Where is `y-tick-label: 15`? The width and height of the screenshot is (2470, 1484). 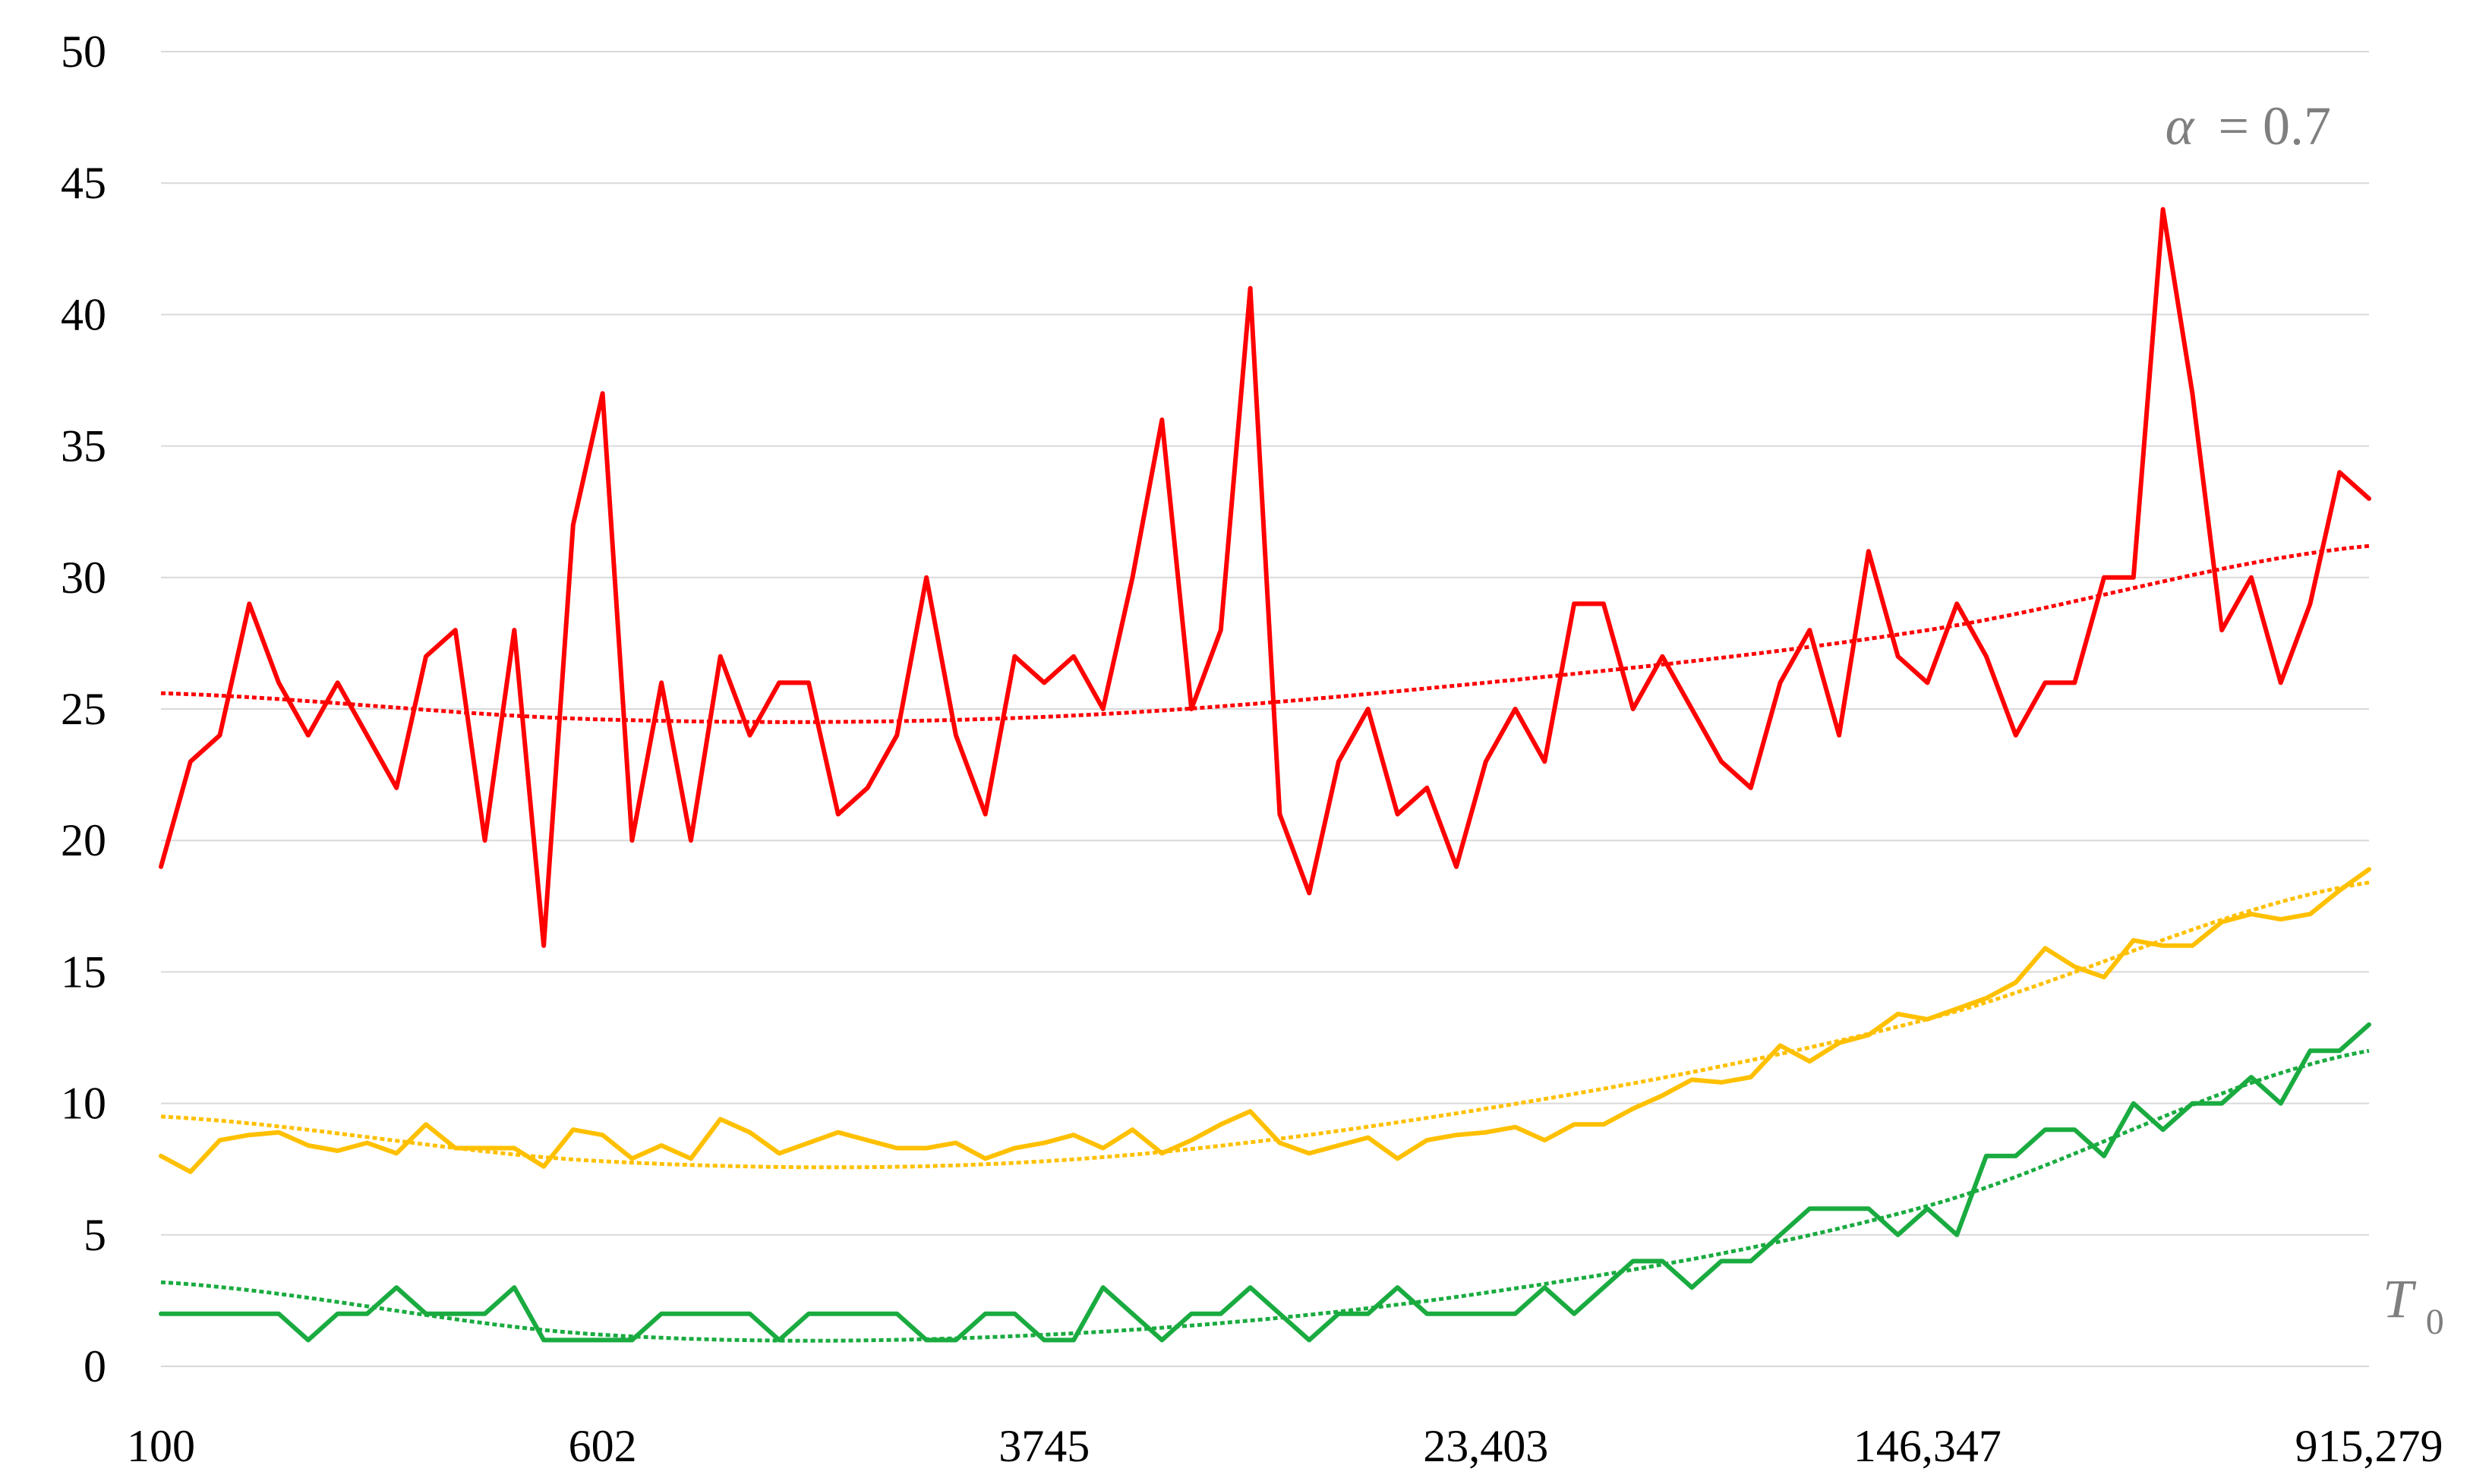
y-tick-label: 15 is located at coordinates (83, 972).